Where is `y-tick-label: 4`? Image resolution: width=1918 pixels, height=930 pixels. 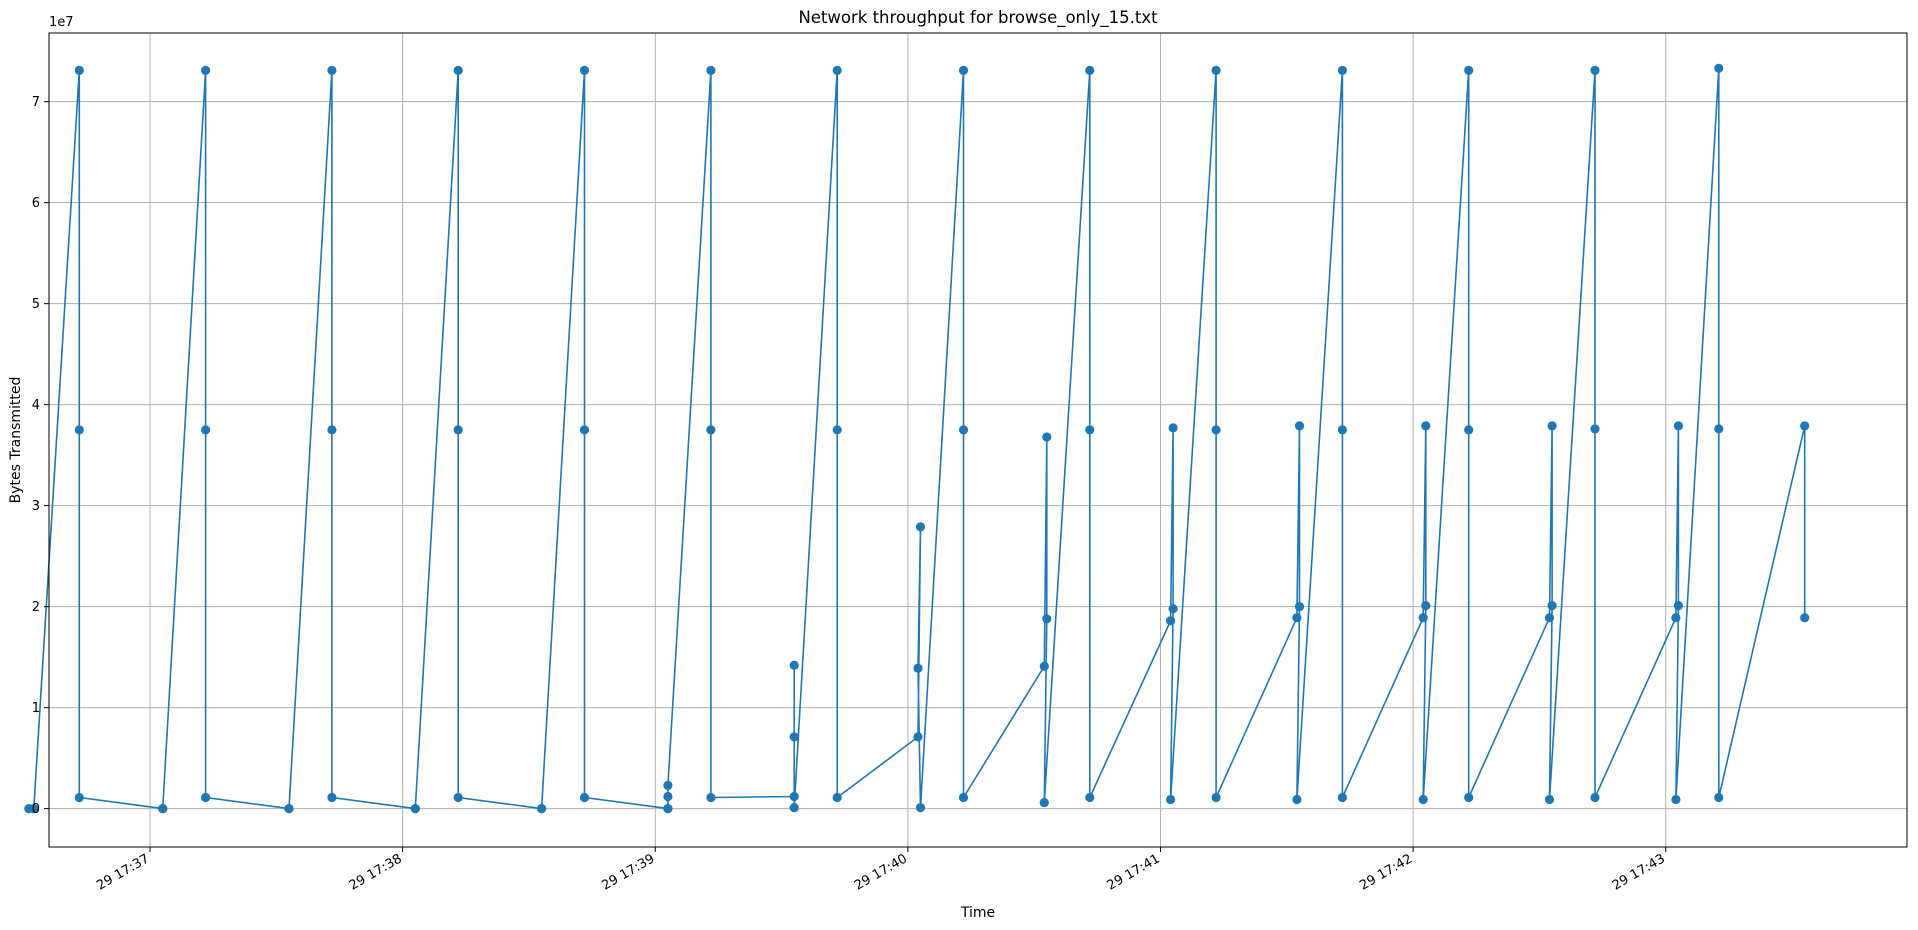
y-tick-label: 4 is located at coordinates (36, 405).